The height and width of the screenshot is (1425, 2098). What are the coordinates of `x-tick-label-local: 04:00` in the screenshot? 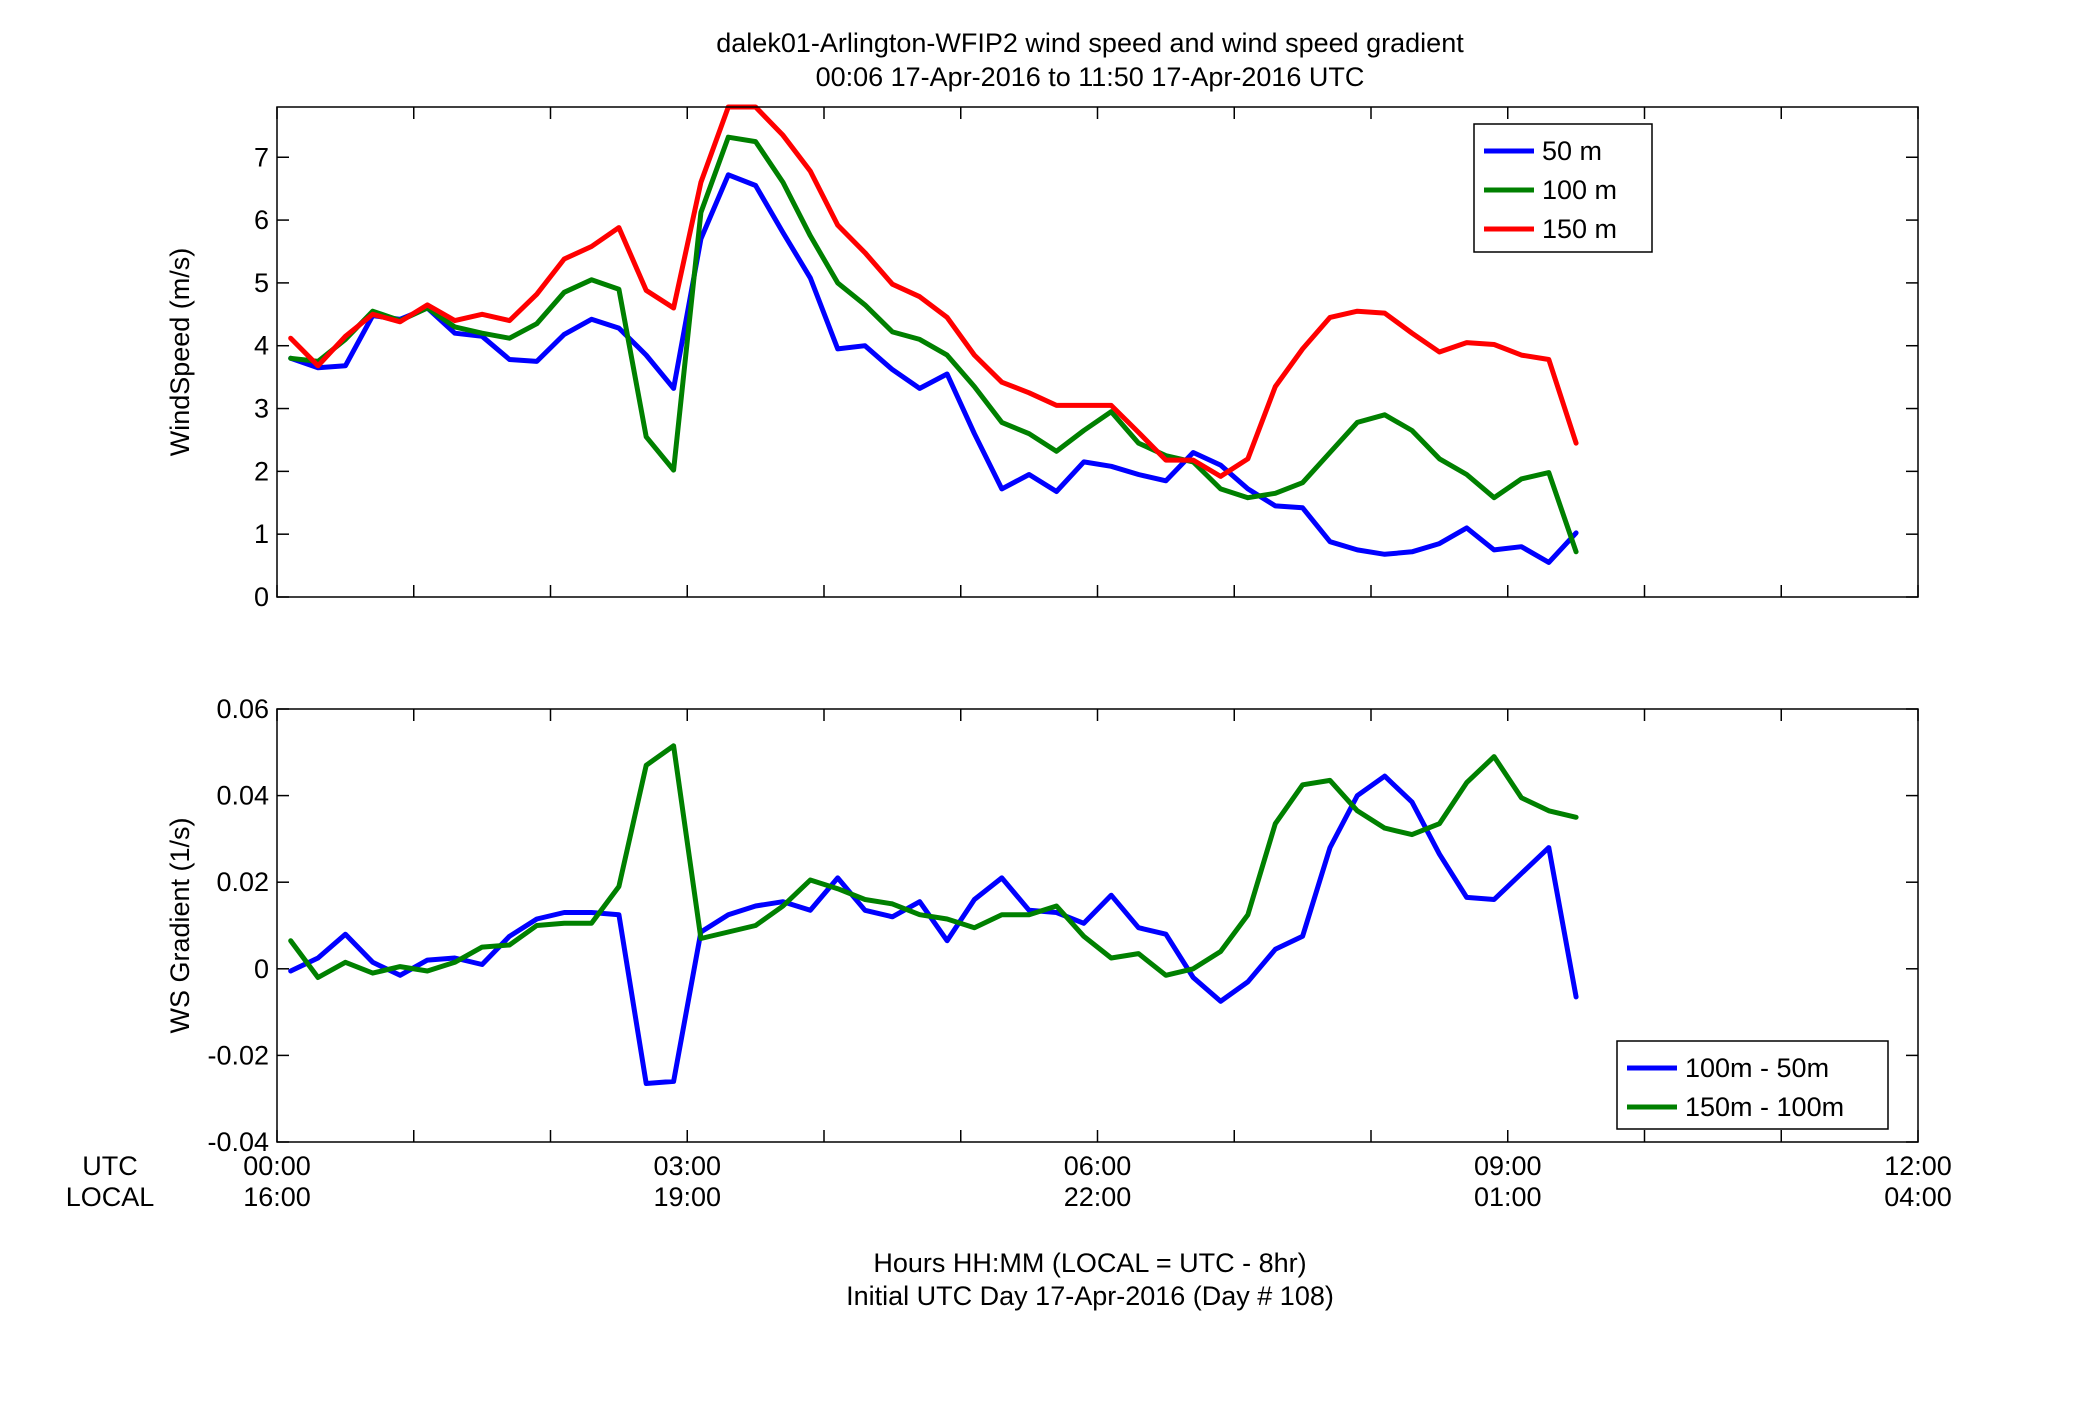 It's located at (1918, 1197).